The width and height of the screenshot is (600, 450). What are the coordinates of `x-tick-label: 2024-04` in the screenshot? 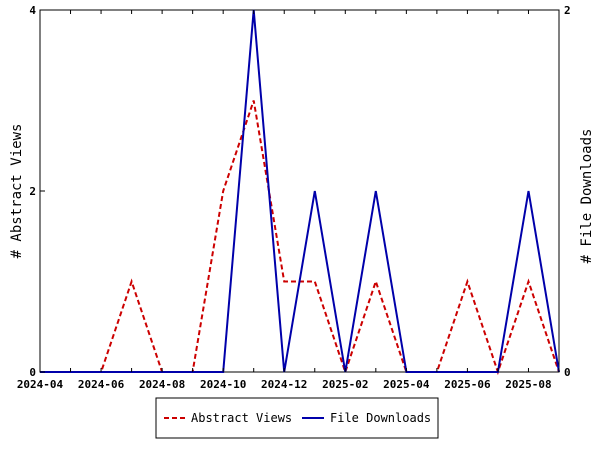 It's located at (40, 384).